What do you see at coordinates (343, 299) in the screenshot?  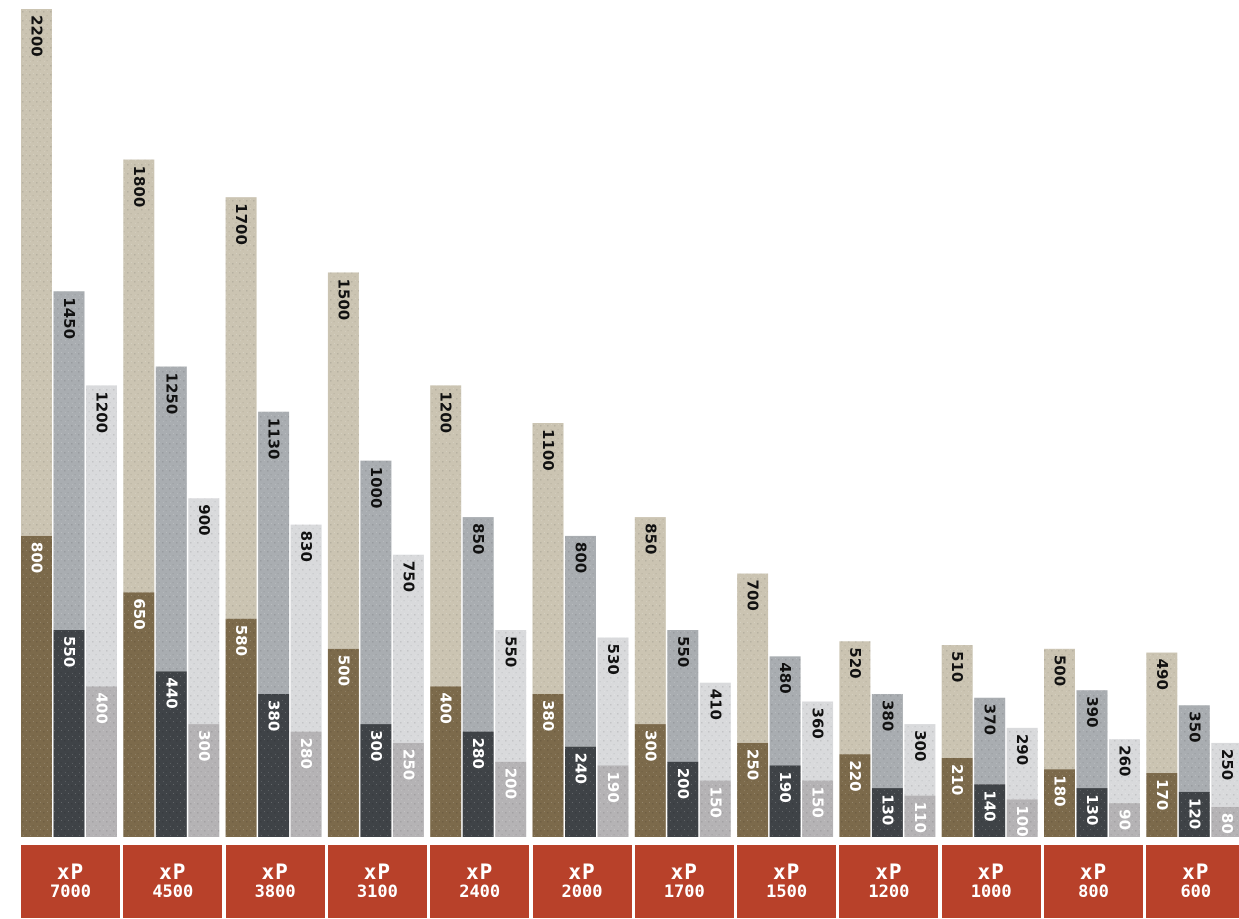 I see `group-4-bar-a-total-label: 1500` at bounding box center [343, 299].